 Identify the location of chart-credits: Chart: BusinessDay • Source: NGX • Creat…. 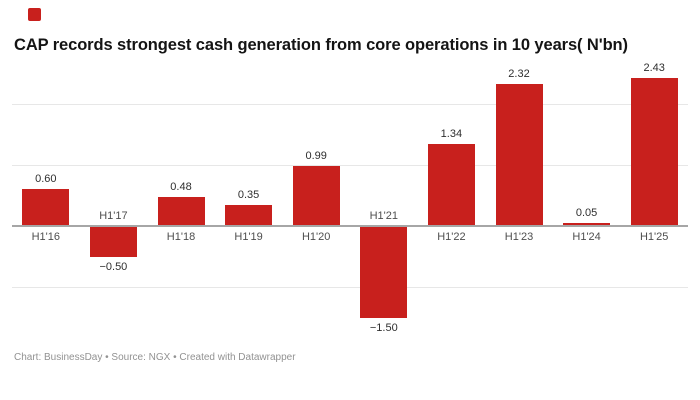
(155, 357).